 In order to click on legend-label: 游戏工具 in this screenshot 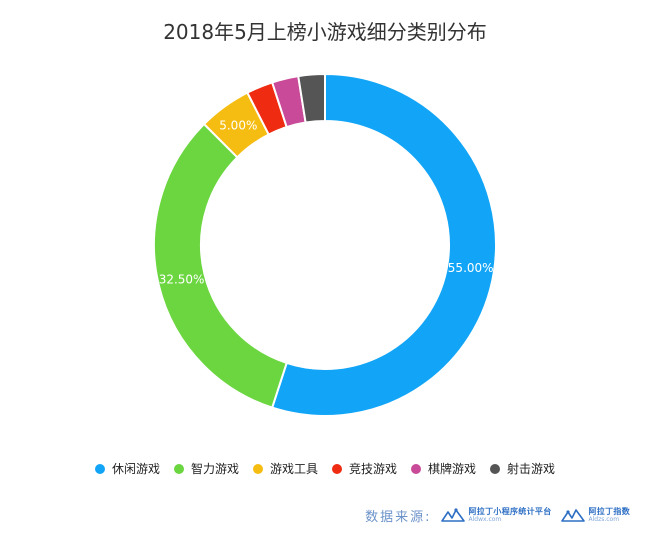, I will do `click(293, 469)`.